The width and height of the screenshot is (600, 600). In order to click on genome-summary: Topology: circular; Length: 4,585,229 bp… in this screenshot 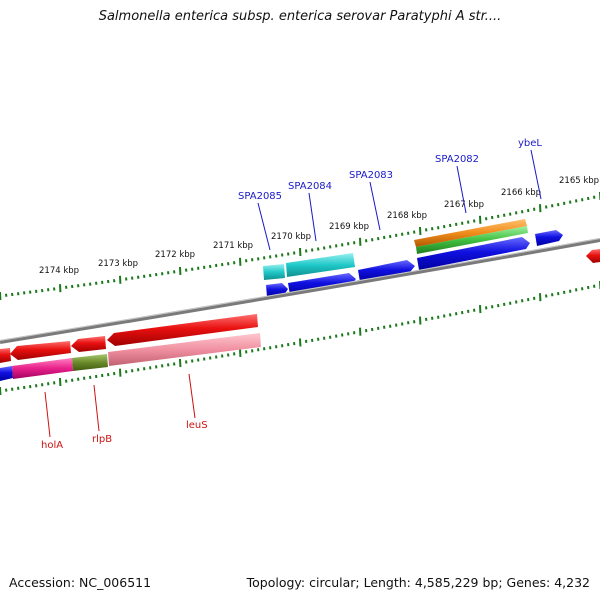, I will do `click(418, 582)`.